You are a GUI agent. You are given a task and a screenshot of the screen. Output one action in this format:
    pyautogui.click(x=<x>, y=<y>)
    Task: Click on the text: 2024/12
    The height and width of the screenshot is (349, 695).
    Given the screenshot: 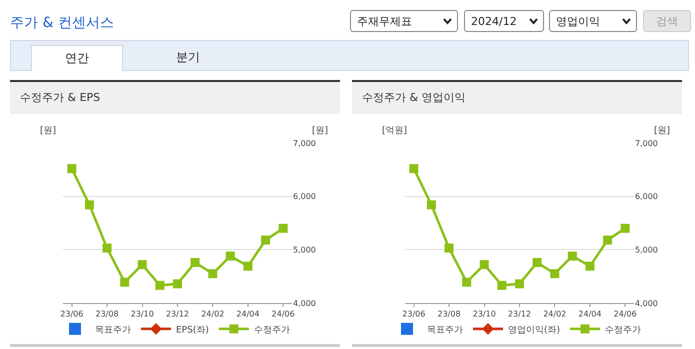 What is the action you would take?
    pyautogui.click(x=504, y=21)
    